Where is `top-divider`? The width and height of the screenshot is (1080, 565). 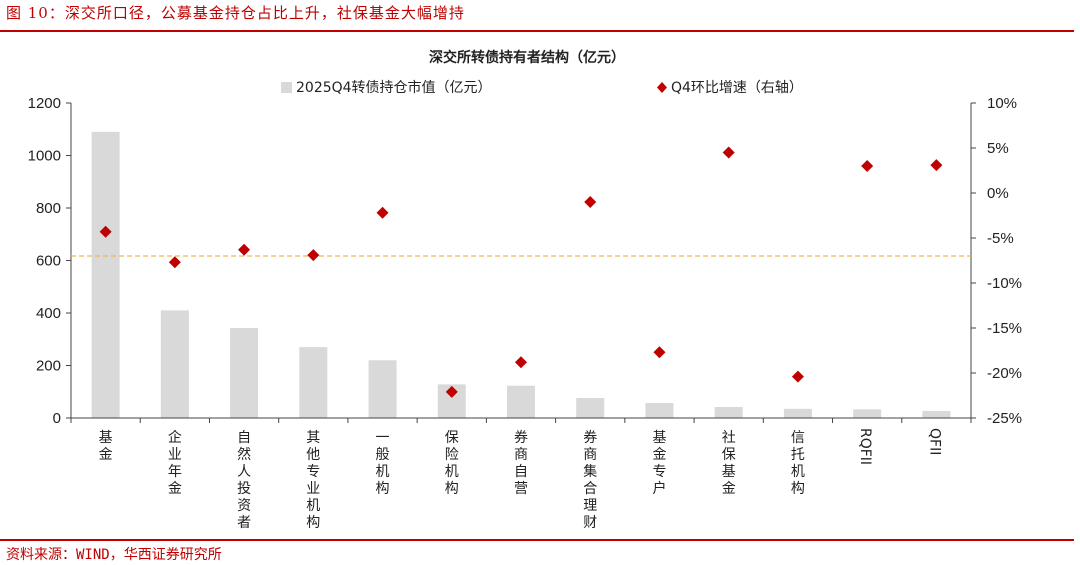 top-divider is located at coordinates (537, 31).